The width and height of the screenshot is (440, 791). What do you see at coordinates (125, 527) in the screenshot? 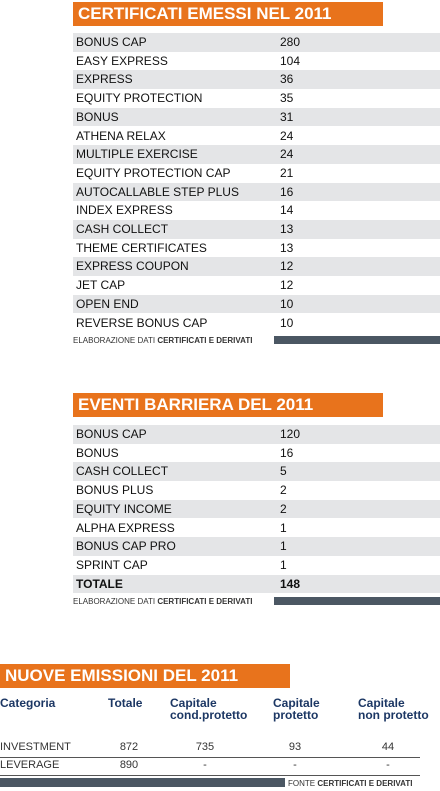
I see `row-label: ALPHA EXPRESS` at bounding box center [125, 527].